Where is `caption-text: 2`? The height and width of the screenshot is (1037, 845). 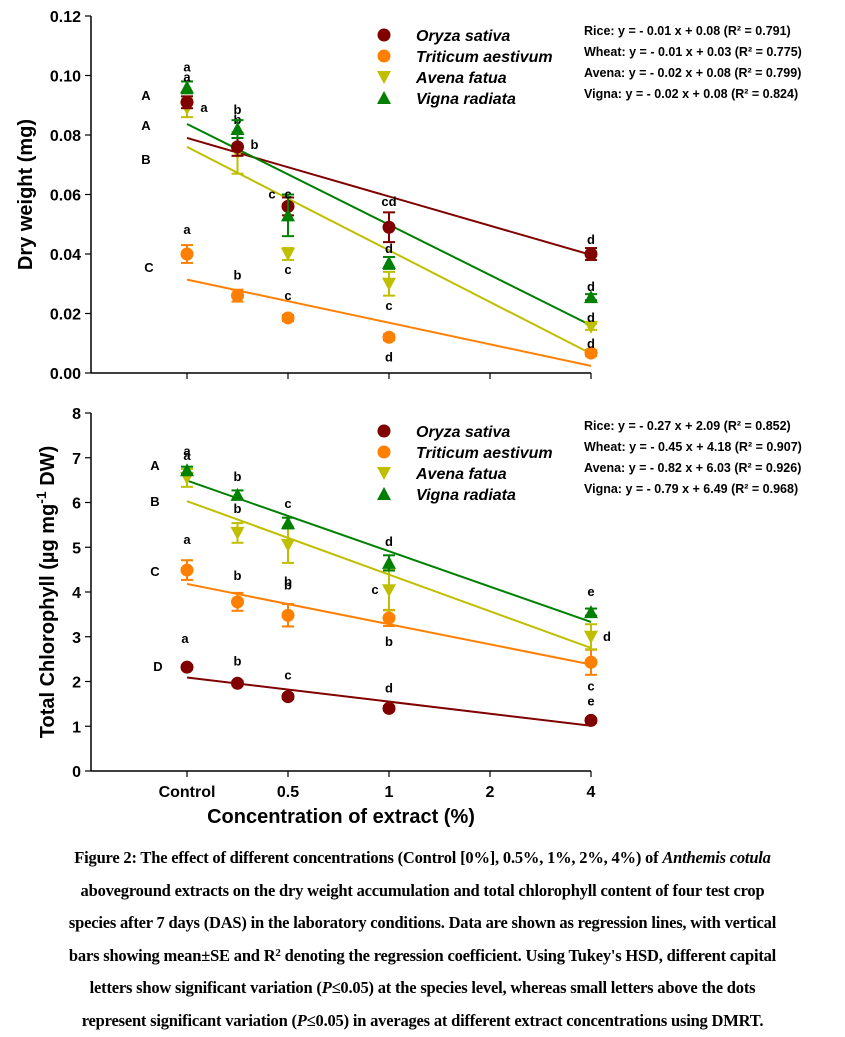 caption-text: 2 is located at coordinates (278, 952).